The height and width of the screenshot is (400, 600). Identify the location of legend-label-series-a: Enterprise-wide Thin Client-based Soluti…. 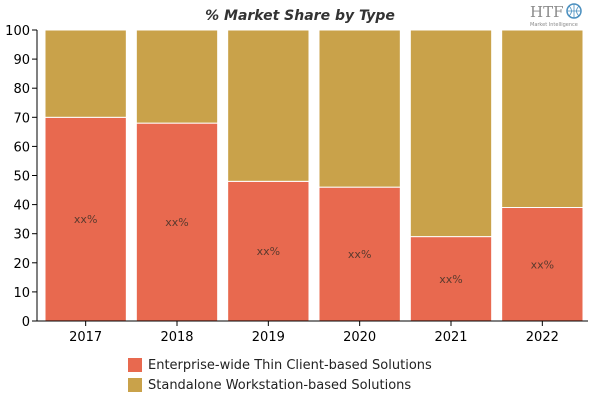
(290, 365).